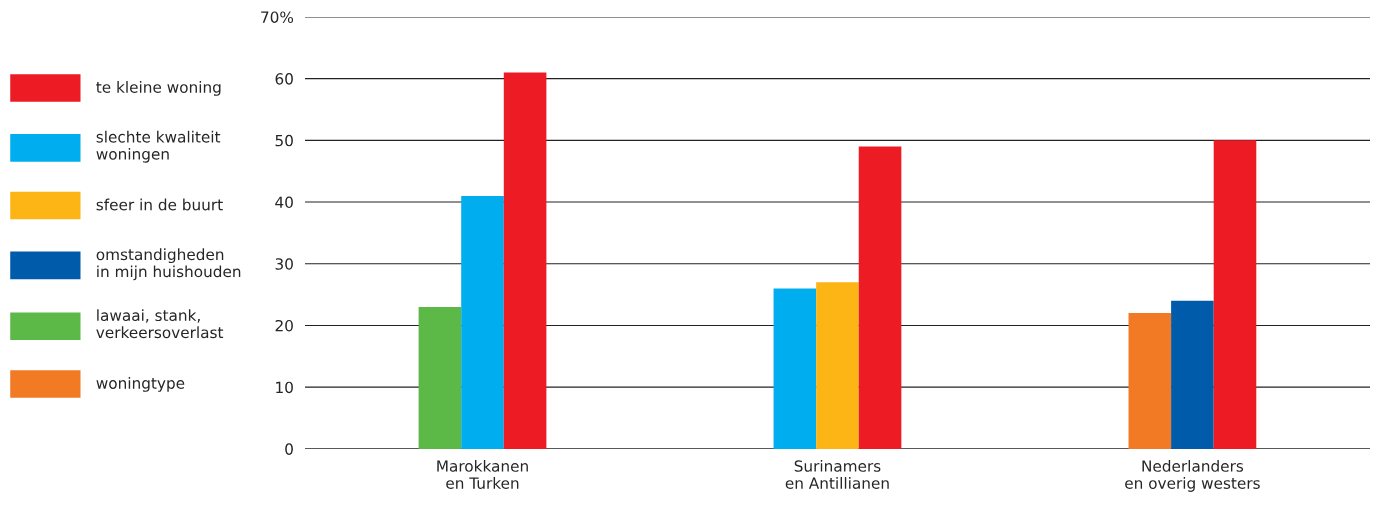 Image resolution: width=1374 pixels, height=513 pixels. What do you see at coordinates (837, 474) in the screenshot?
I see `x-tick-label: Surinamers en Antillianen` at bounding box center [837, 474].